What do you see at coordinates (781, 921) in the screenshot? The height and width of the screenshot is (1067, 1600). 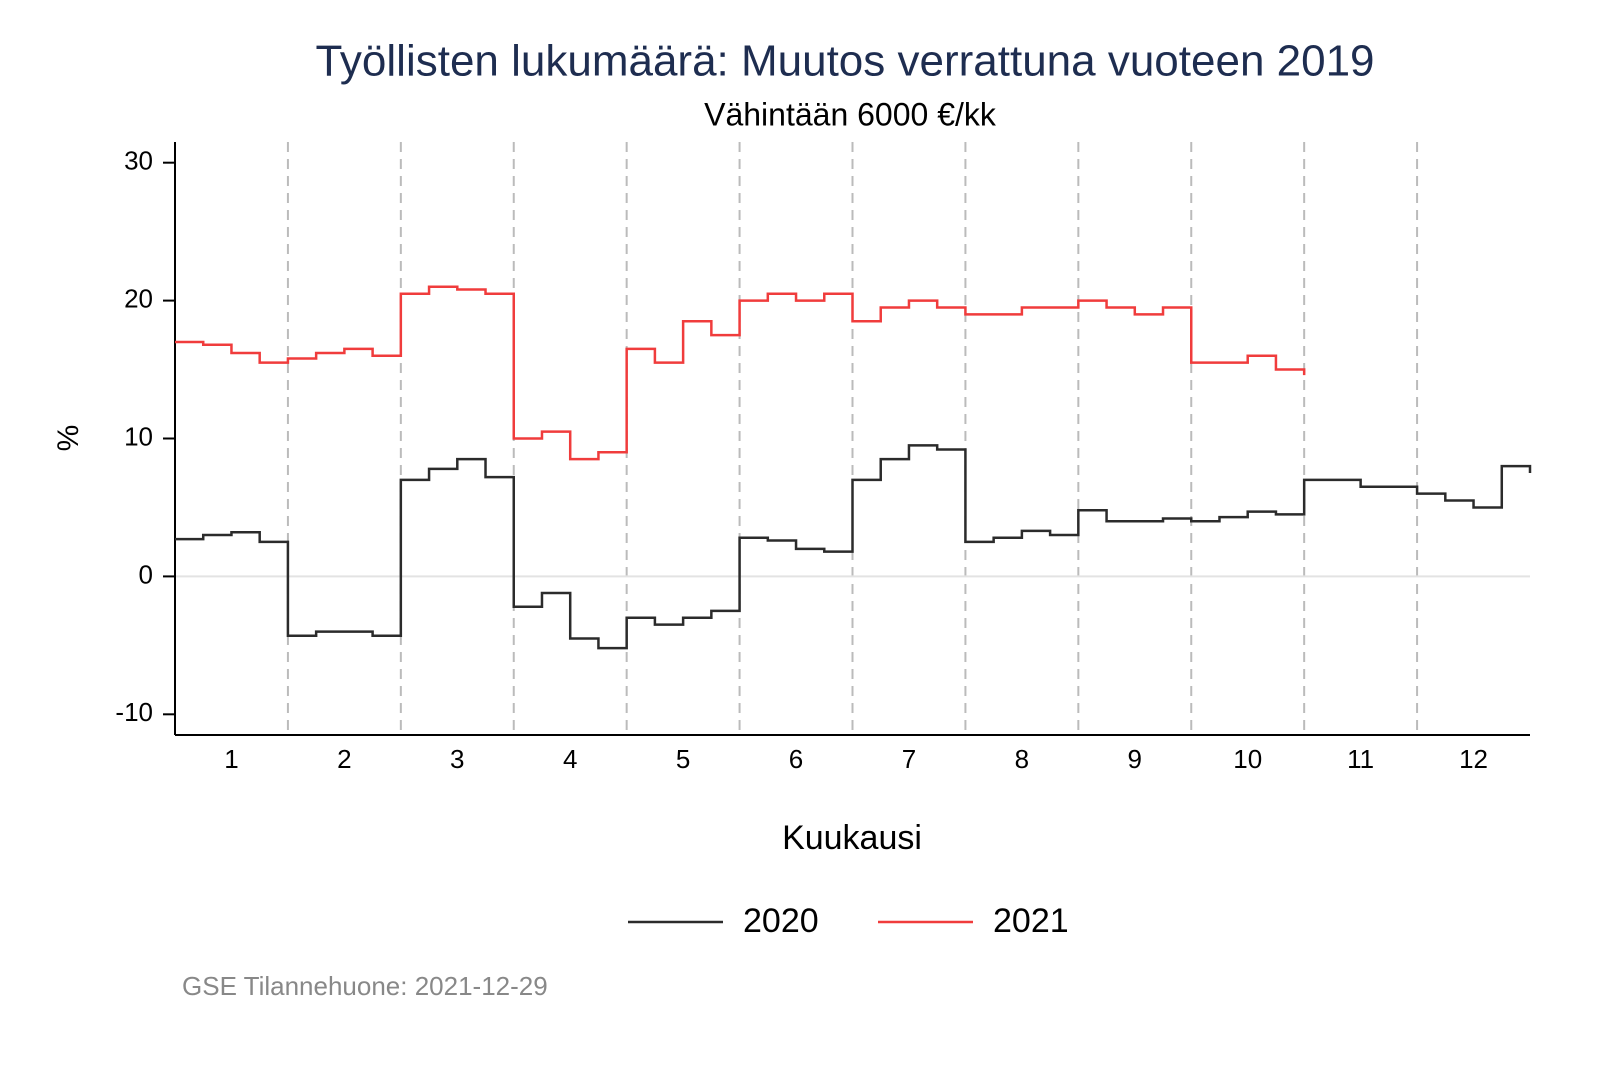 I see `legend-label: 2020` at bounding box center [781, 921].